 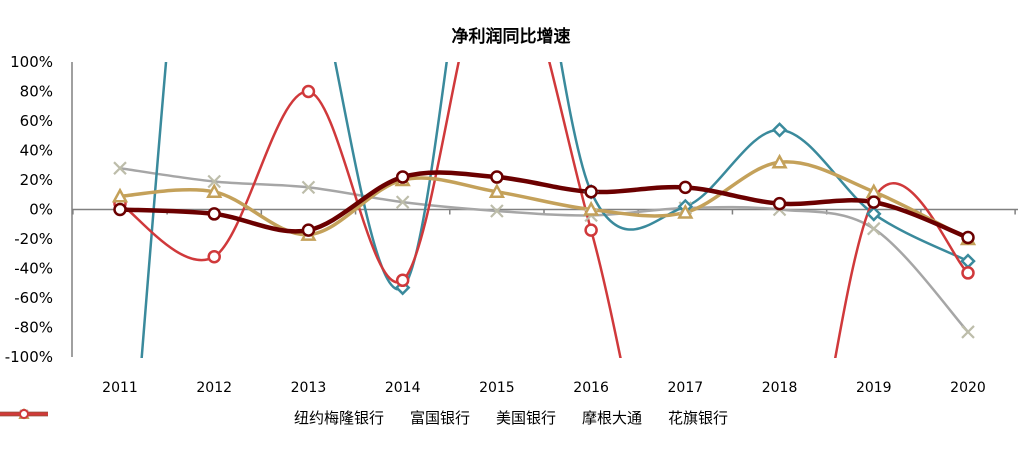 What do you see at coordinates (439, 418) in the screenshot?
I see `legend-label: 富国银行` at bounding box center [439, 418].